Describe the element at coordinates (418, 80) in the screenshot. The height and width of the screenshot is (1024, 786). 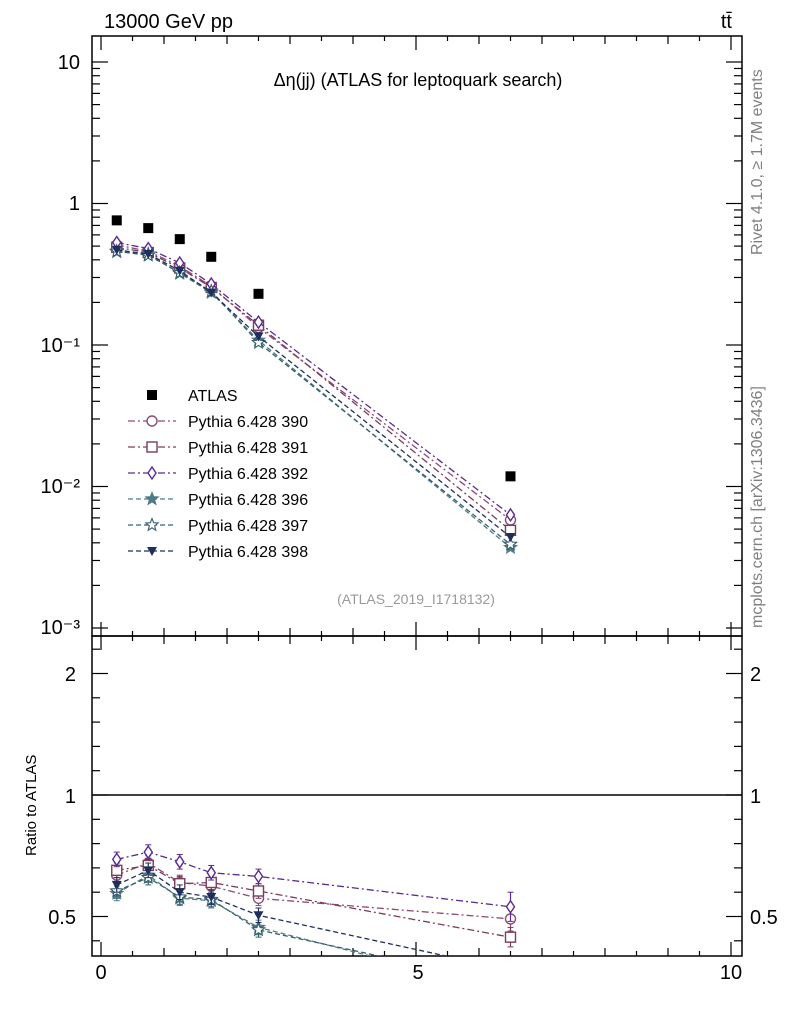
I see `main-chart-title: Δη(jj) (ATLAS for leptoquark search)` at that location.